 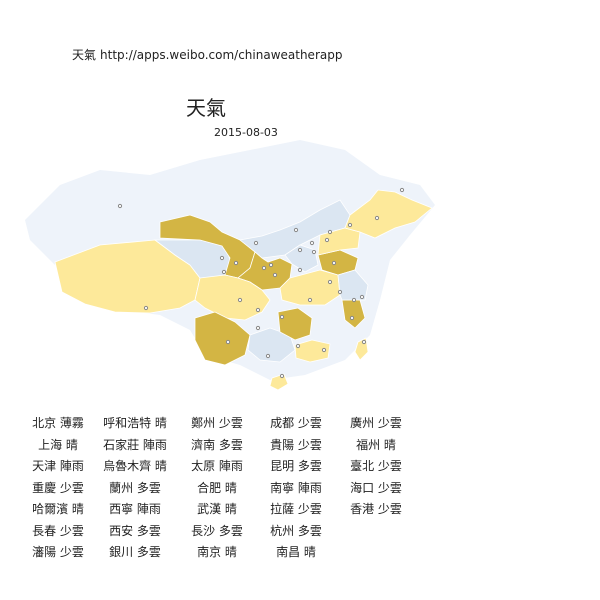 What do you see at coordinates (135, 487) in the screenshot?
I see `city-weather-label: 蘭州 多雲` at bounding box center [135, 487].